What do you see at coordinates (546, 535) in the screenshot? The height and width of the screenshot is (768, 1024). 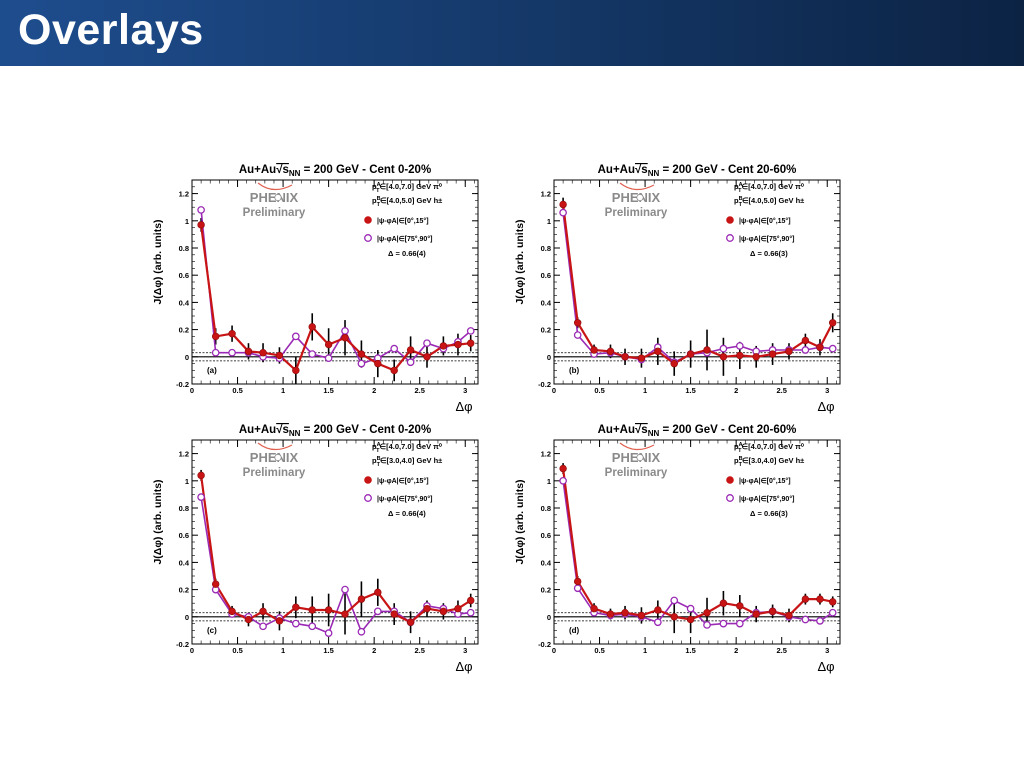 I see `y-tick-label: 0.6` at bounding box center [546, 535].